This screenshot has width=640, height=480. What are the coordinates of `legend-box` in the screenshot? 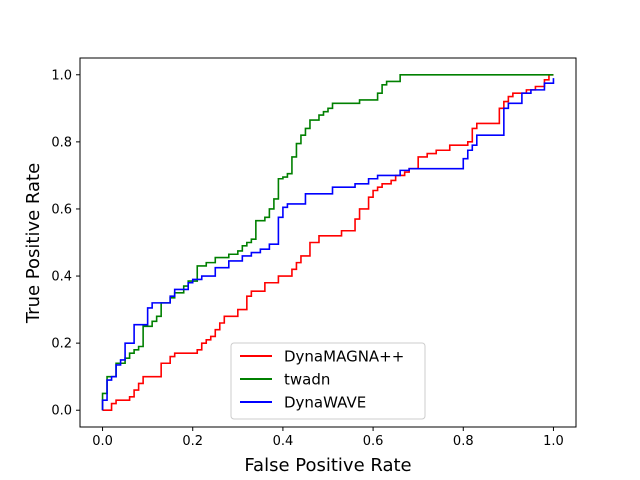 It's located at (328, 381).